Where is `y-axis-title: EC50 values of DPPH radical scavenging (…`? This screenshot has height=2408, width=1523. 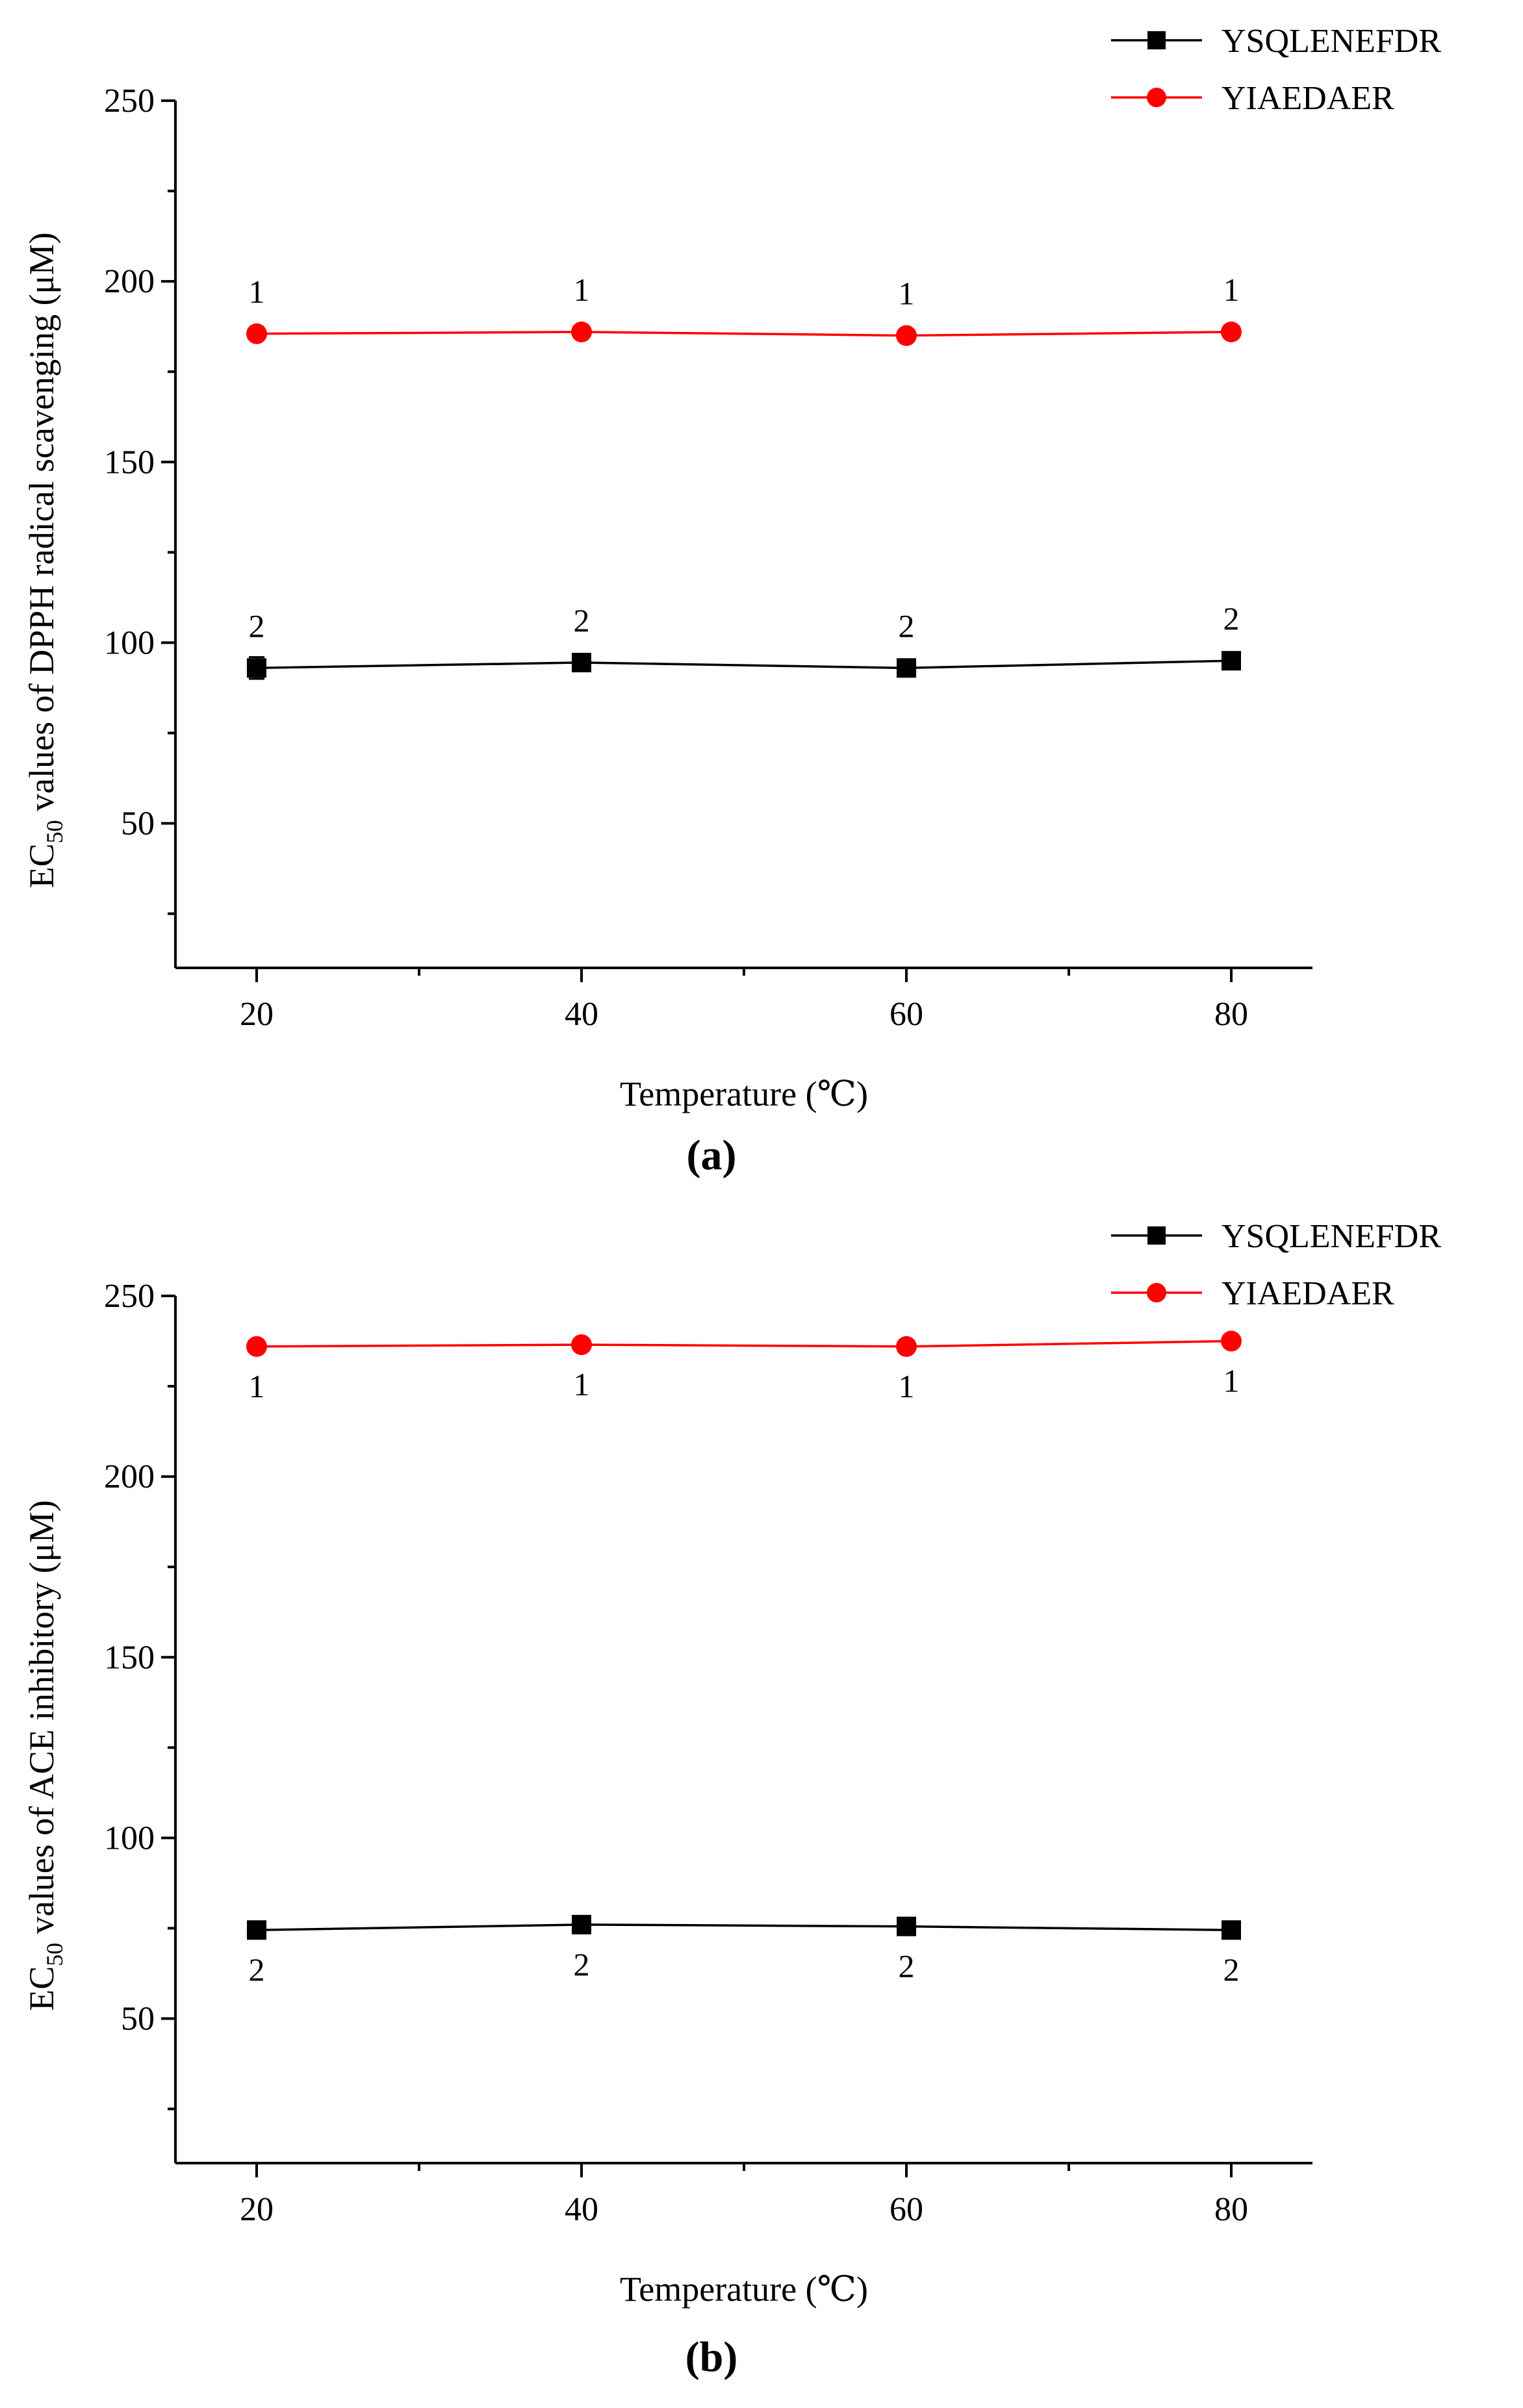 y-axis-title: EC50 values of DPPH radical scavenging (… is located at coordinates (45, 561).